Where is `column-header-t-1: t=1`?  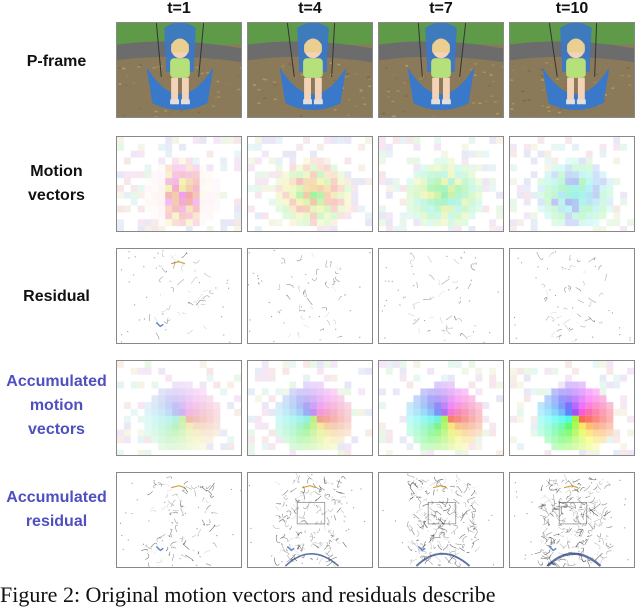
column-header-t-1: t=1 is located at coordinates (179, 9).